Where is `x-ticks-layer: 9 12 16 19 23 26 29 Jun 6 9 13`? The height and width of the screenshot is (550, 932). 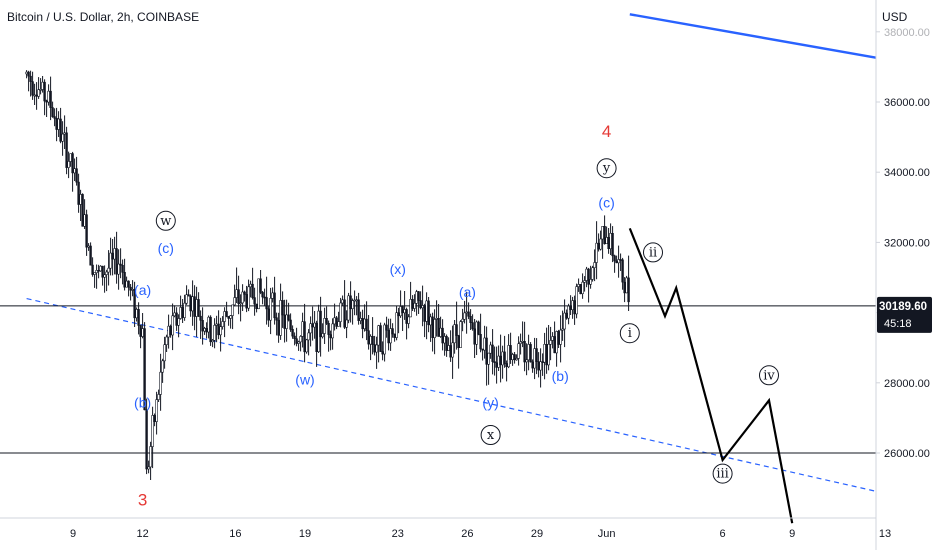
x-ticks-layer: 9 12 16 19 23 26 29 Jun 6 9 13 is located at coordinates (480, 534).